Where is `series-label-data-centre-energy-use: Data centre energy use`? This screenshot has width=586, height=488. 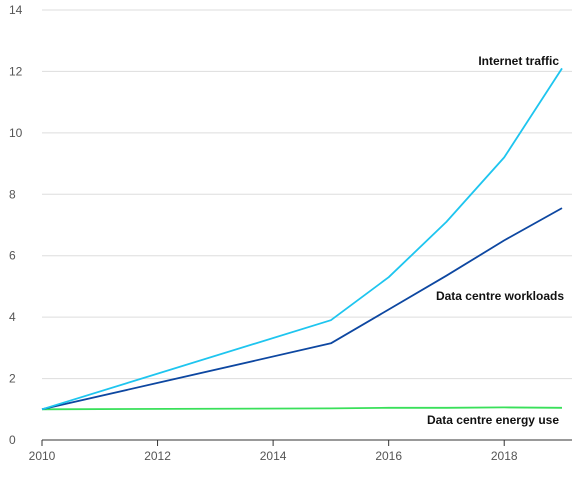 series-label-data-centre-energy-use: Data centre energy use is located at coordinates (493, 420).